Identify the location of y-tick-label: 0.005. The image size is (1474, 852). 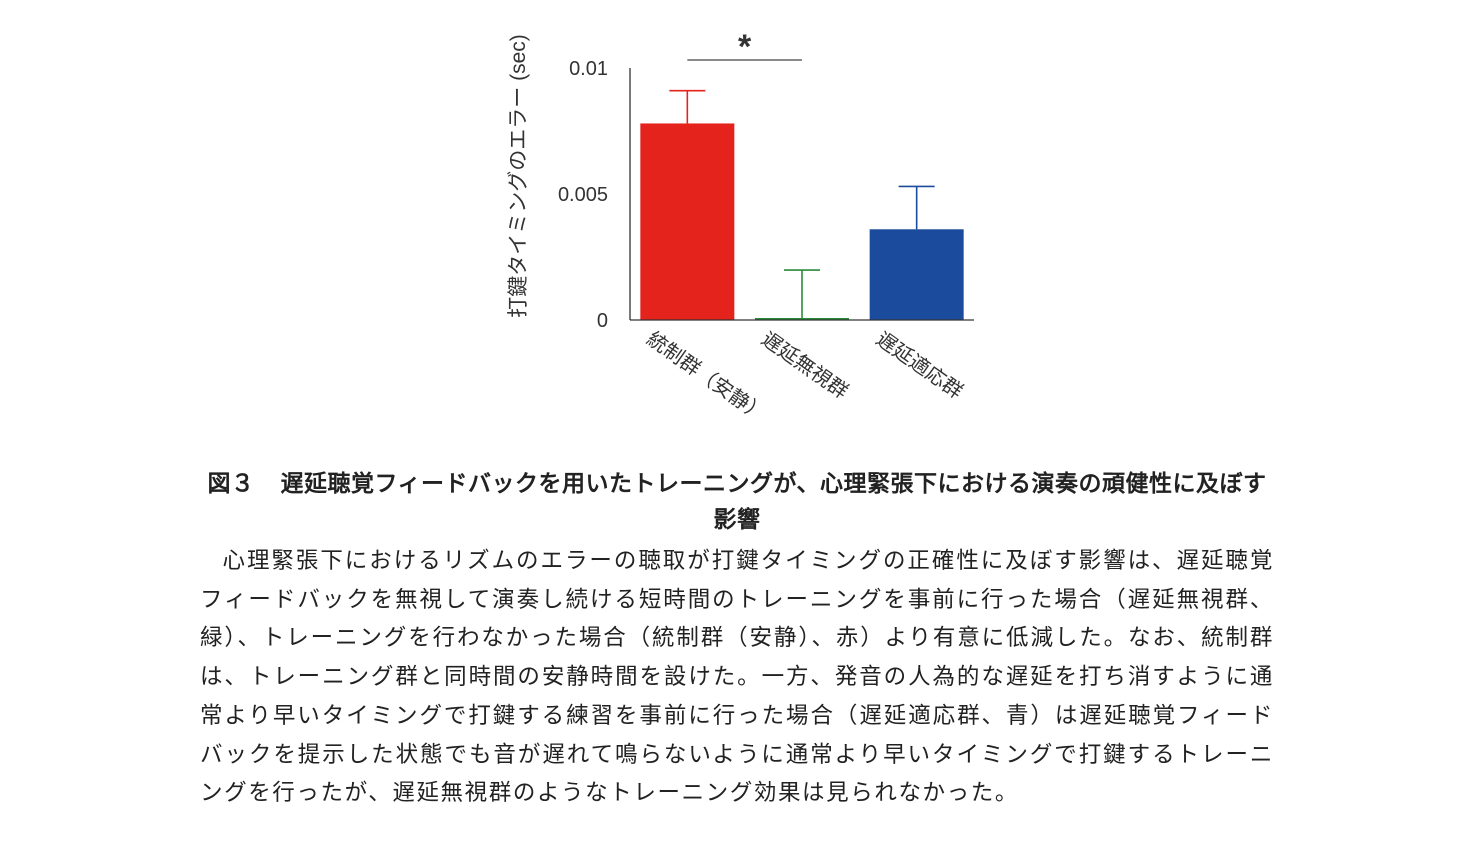
(583, 195).